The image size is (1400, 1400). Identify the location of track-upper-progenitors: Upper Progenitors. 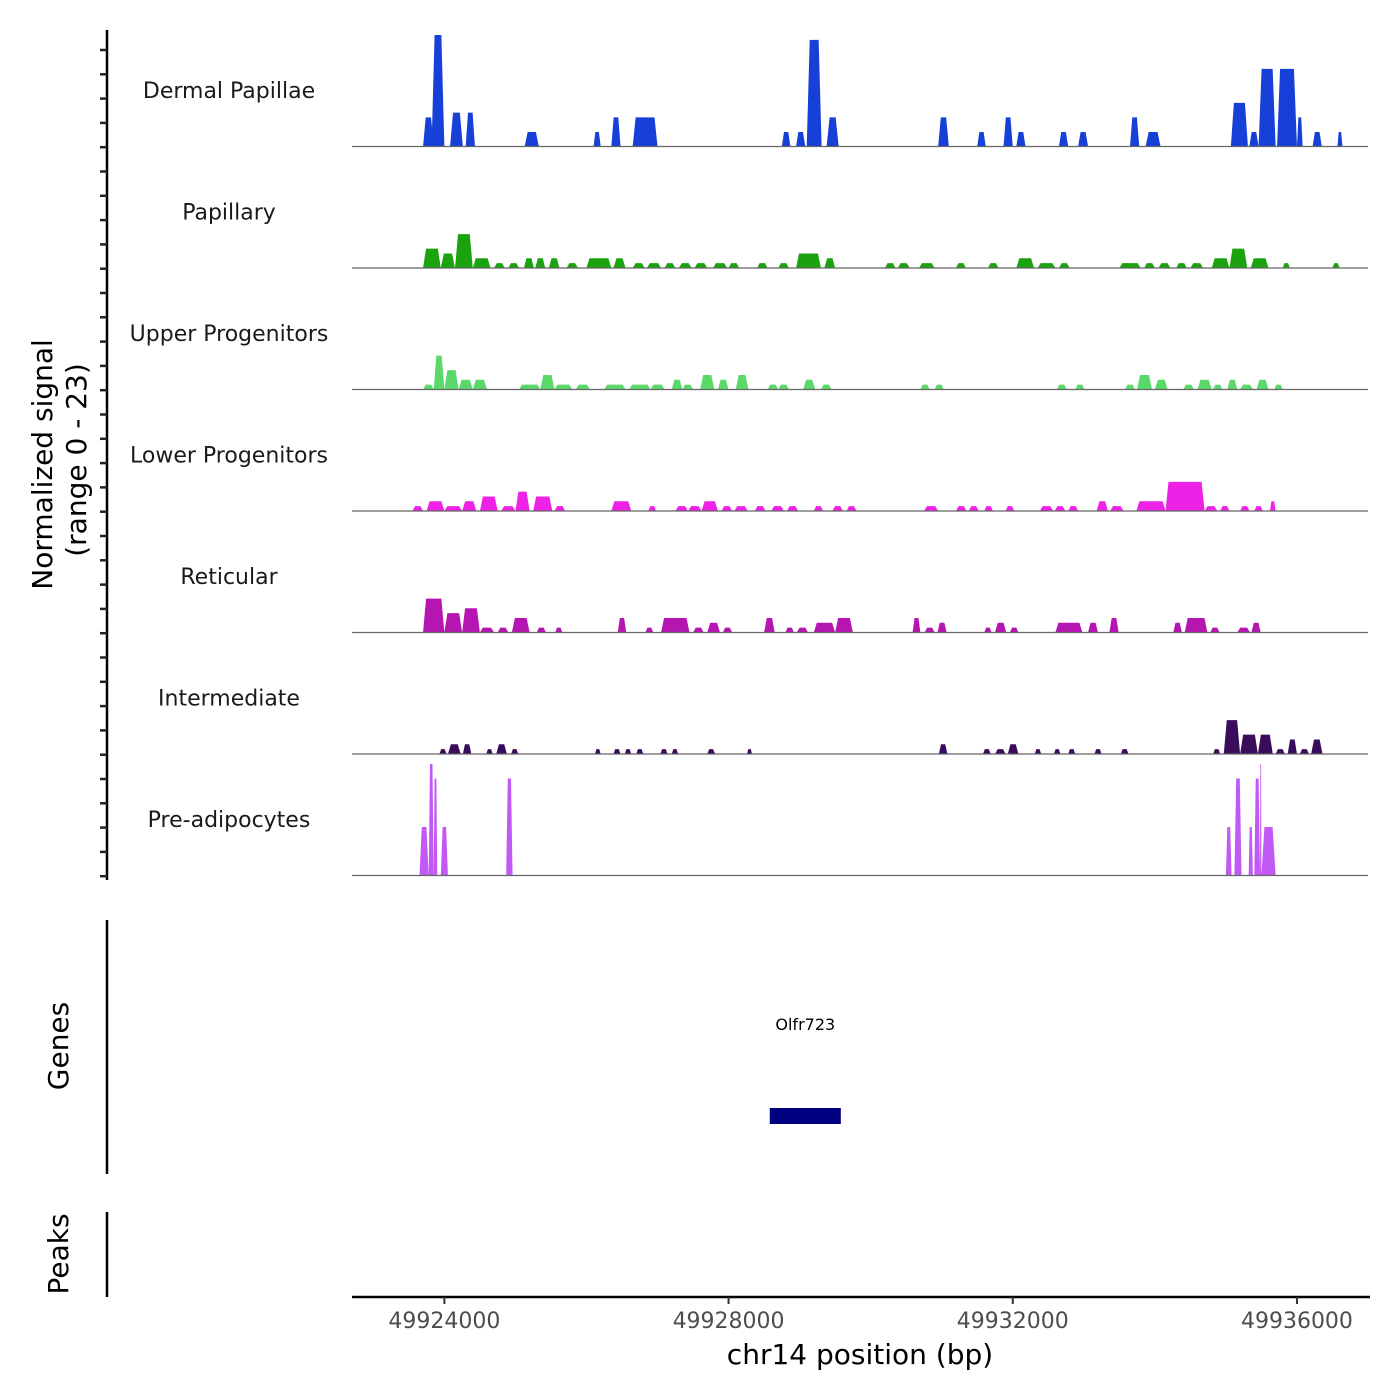
(749, 356).